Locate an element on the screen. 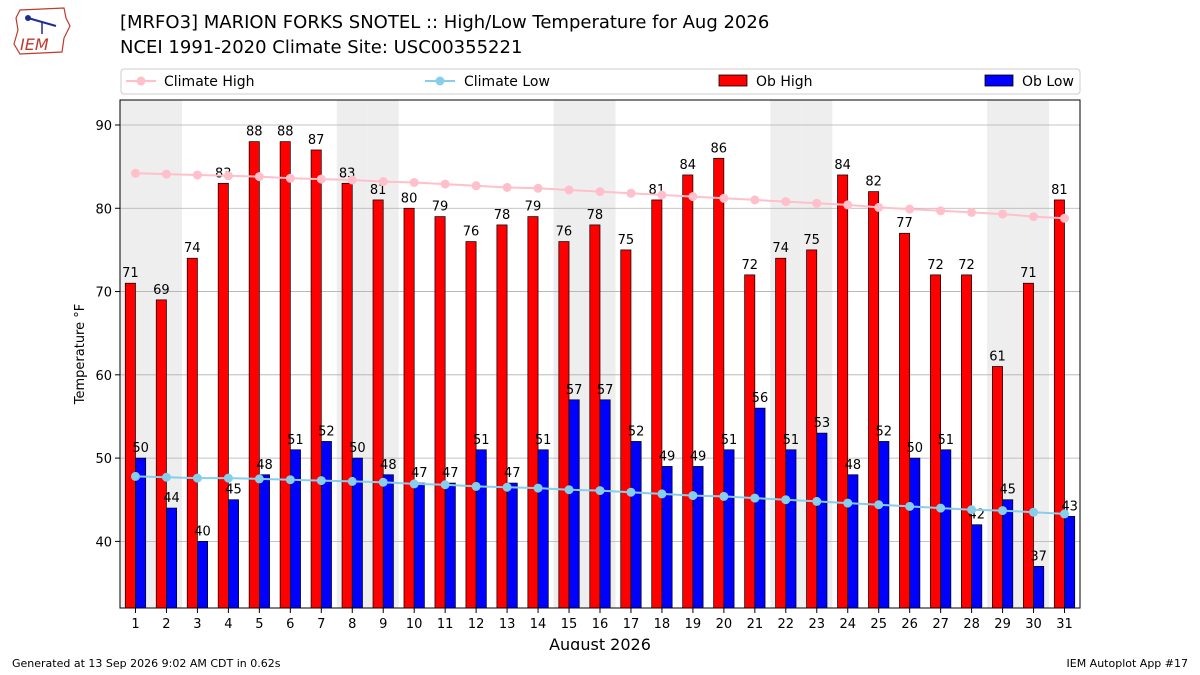  ob-high-label: 79 is located at coordinates (440, 207).